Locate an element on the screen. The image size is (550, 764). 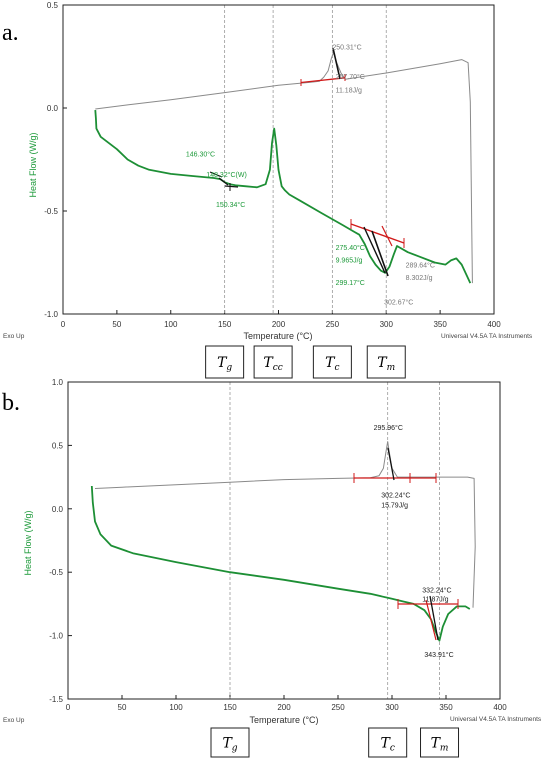
b-cryst-peak-drop is located at coordinates (391, 464).